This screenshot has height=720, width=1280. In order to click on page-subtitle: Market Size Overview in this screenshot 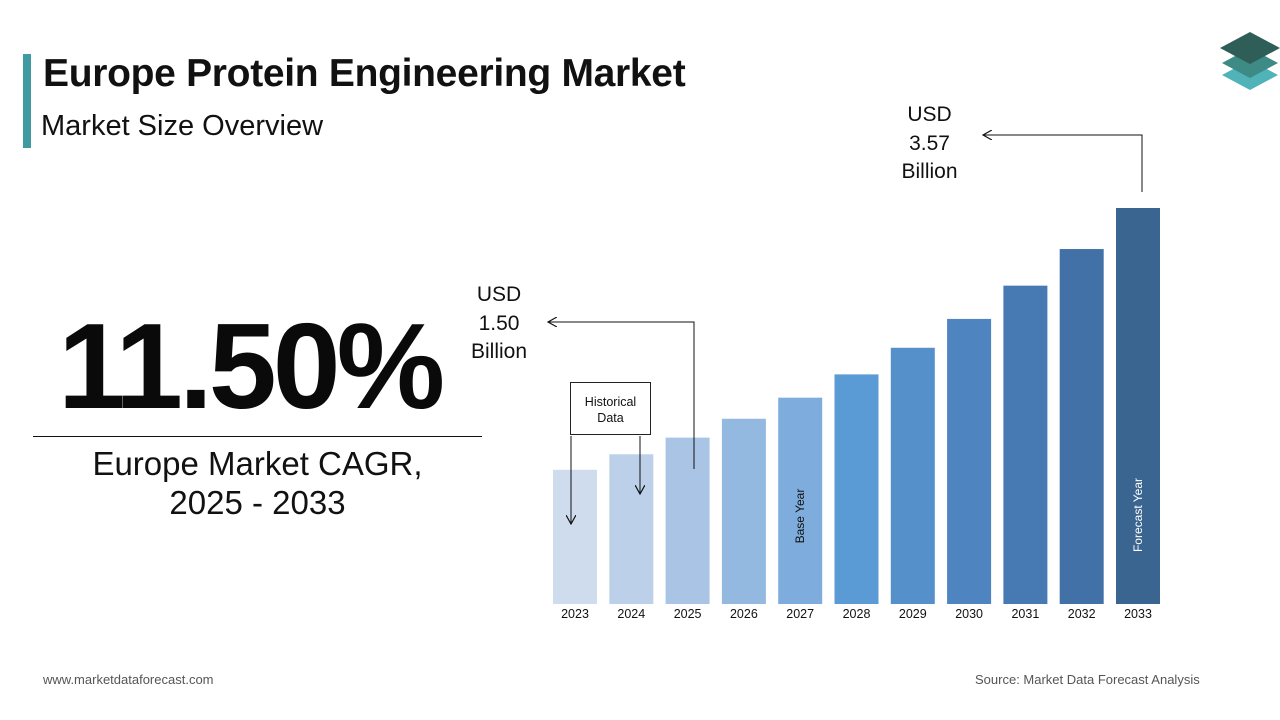, I will do `click(182, 126)`.